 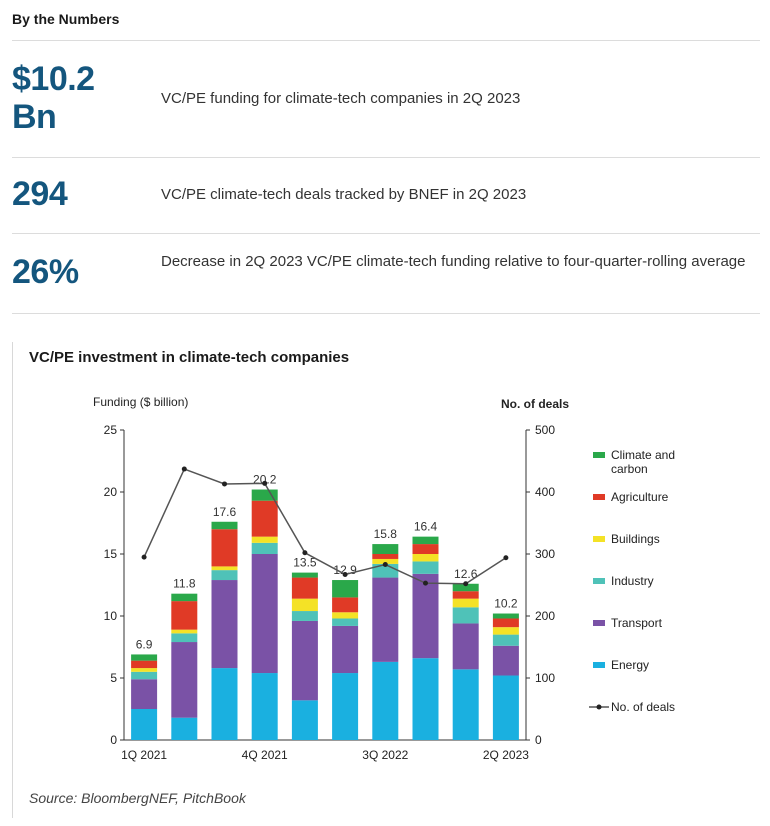 I want to click on legend-swatch-energy, so click(x=599, y=665).